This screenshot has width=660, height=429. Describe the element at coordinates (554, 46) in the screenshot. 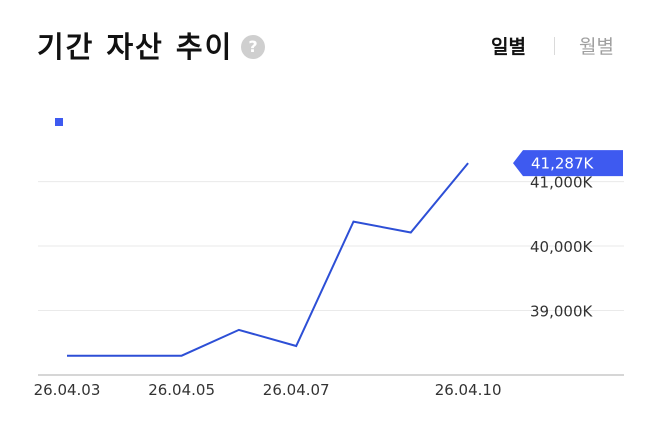

I see `tab-divider` at that location.